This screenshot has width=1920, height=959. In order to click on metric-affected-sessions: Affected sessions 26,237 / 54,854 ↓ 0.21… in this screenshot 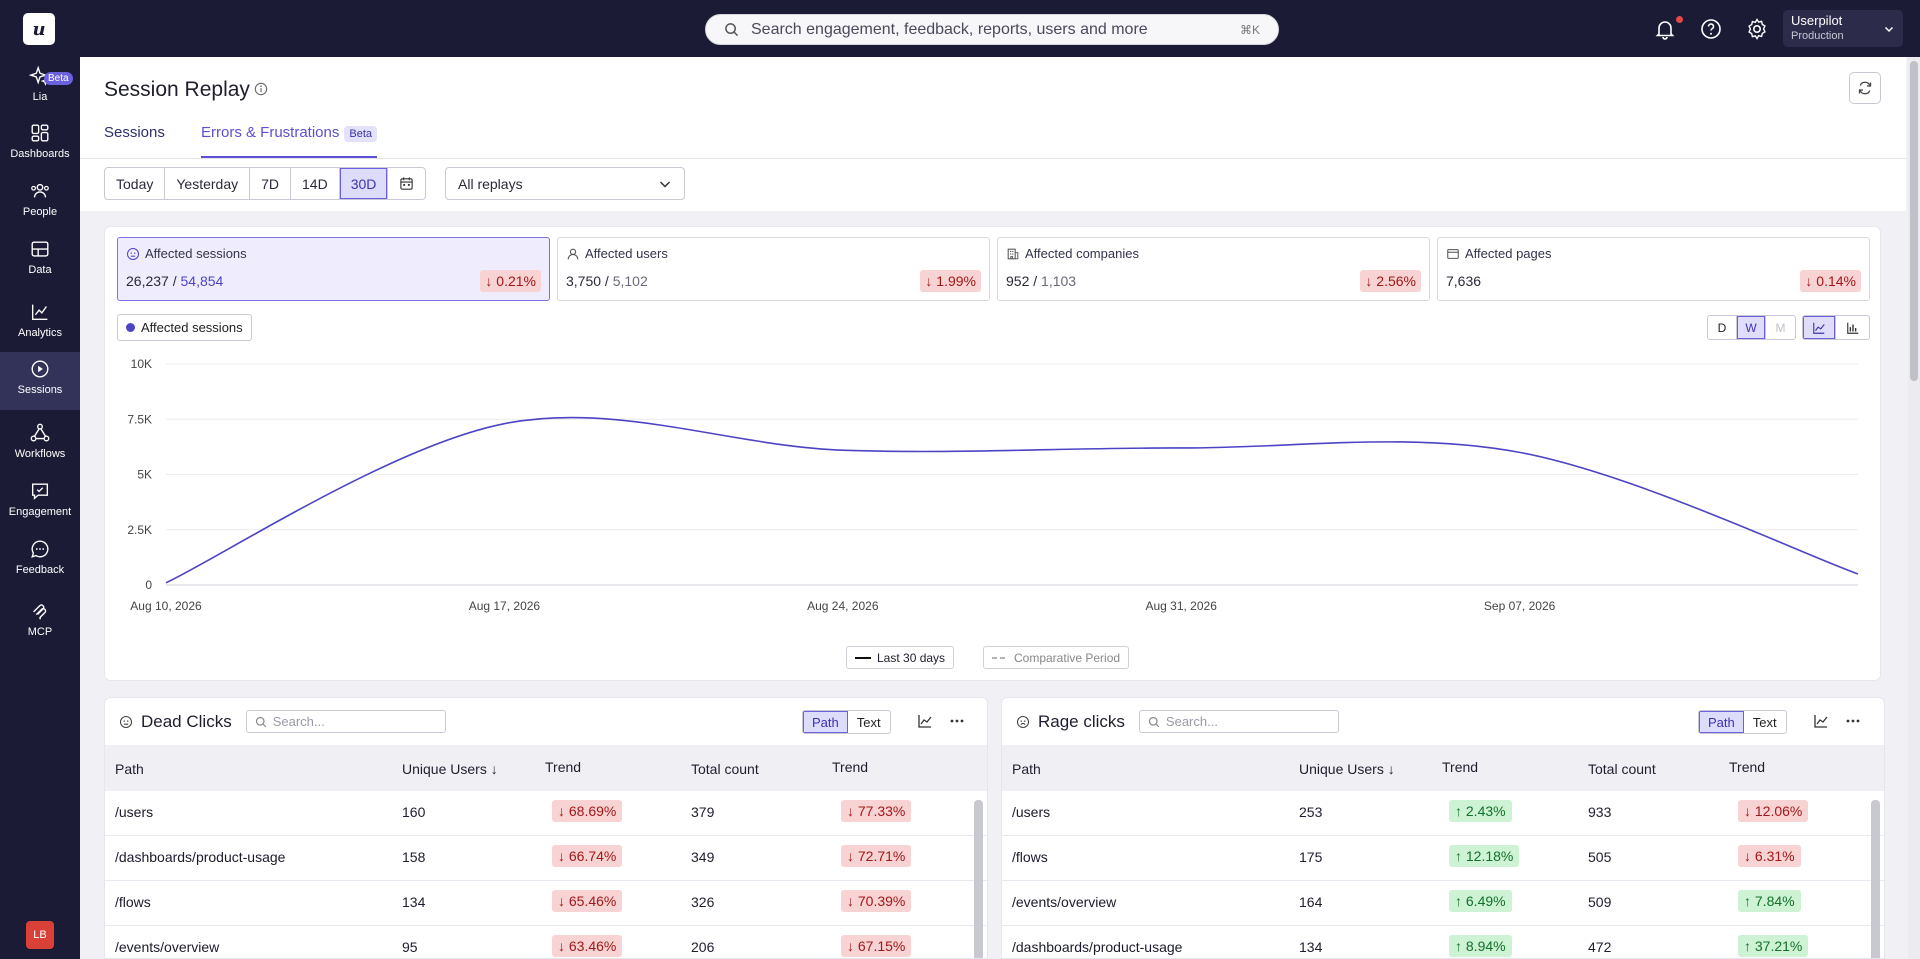, I will do `click(333, 269)`.